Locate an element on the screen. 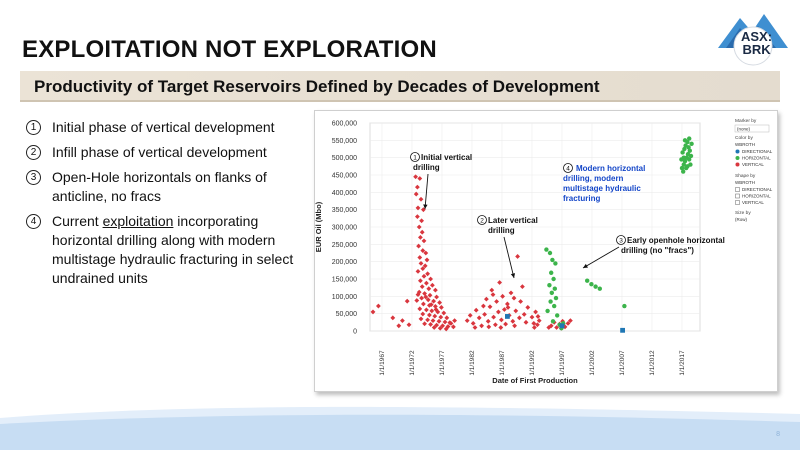 The width and height of the screenshot is (800, 450). annotation-4-circle is located at coordinates (568, 168).